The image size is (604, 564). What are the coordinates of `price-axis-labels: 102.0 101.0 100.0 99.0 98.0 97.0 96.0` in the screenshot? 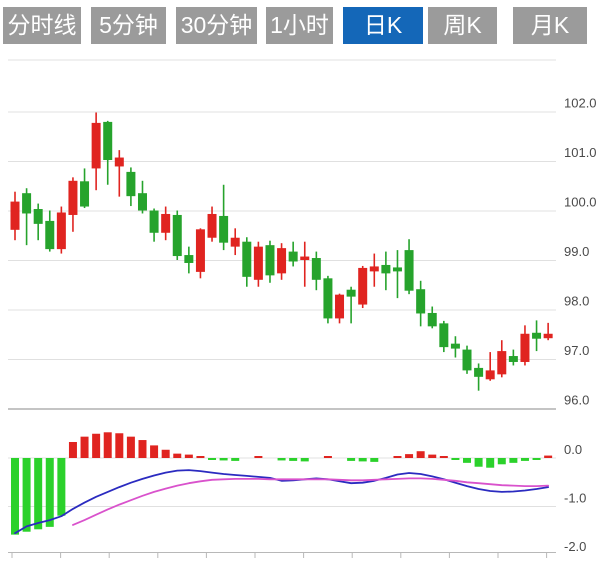 It's located at (580, 251).